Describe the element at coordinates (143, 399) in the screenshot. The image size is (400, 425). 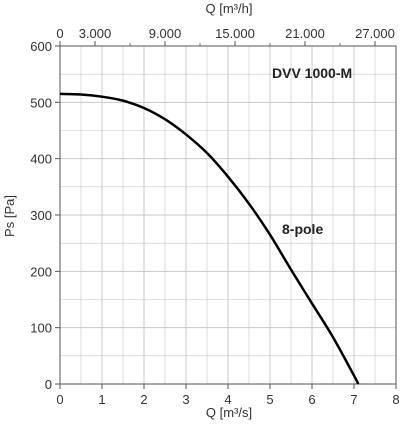
I see `x-tick-label: 2` at that location.